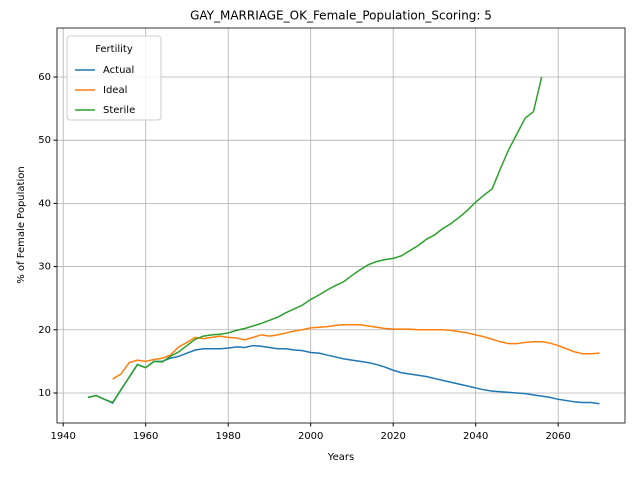 The image size is (640, 480). Describe the element at coordinates (114, 78) in the screenshot. I see `legend-box` at that location.